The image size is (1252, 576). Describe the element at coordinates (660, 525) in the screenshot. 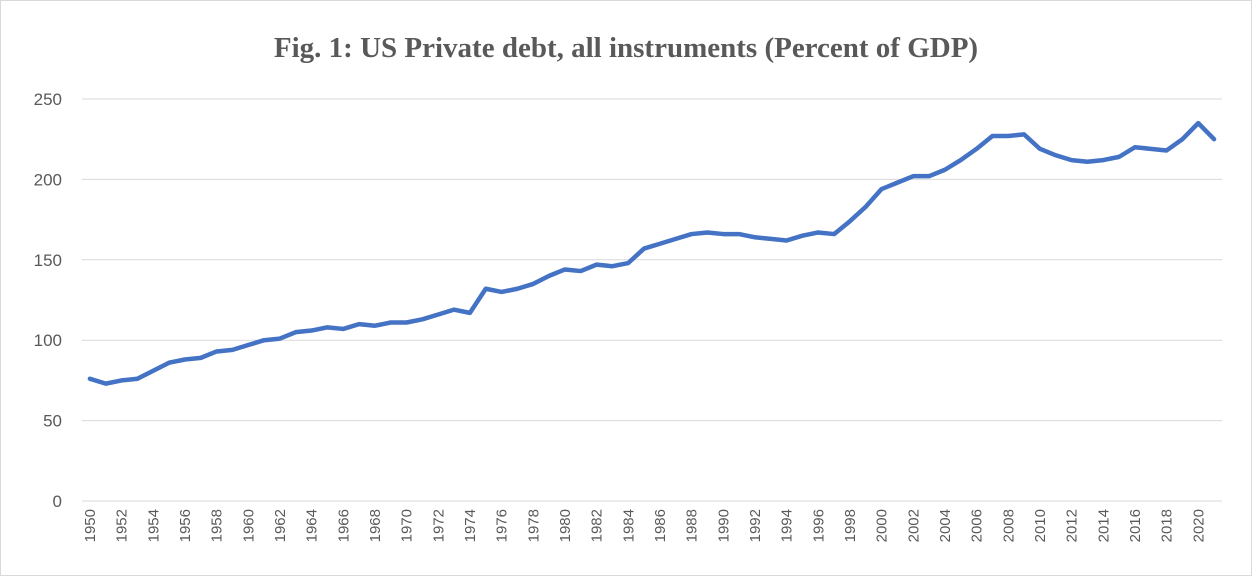

I see `x-tick-label: 1986` at that location.